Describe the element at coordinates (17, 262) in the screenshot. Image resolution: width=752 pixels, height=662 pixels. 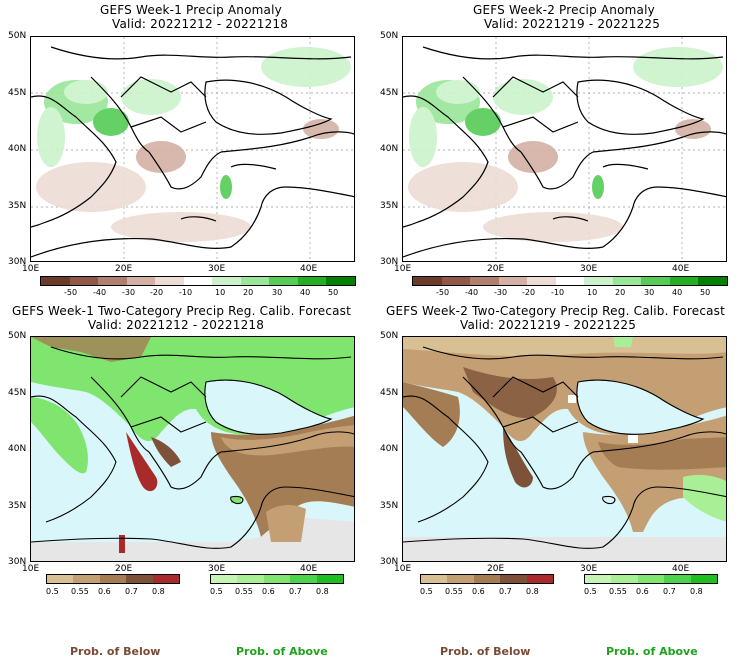
I see `panel1-lat-30n: 30N` at that location.